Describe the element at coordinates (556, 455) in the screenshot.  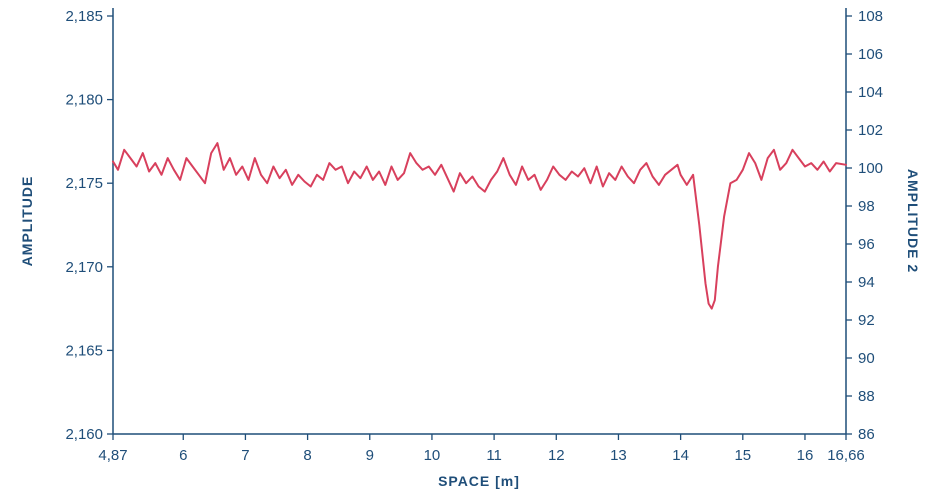
I see `x-tick-label: 12` at that location.